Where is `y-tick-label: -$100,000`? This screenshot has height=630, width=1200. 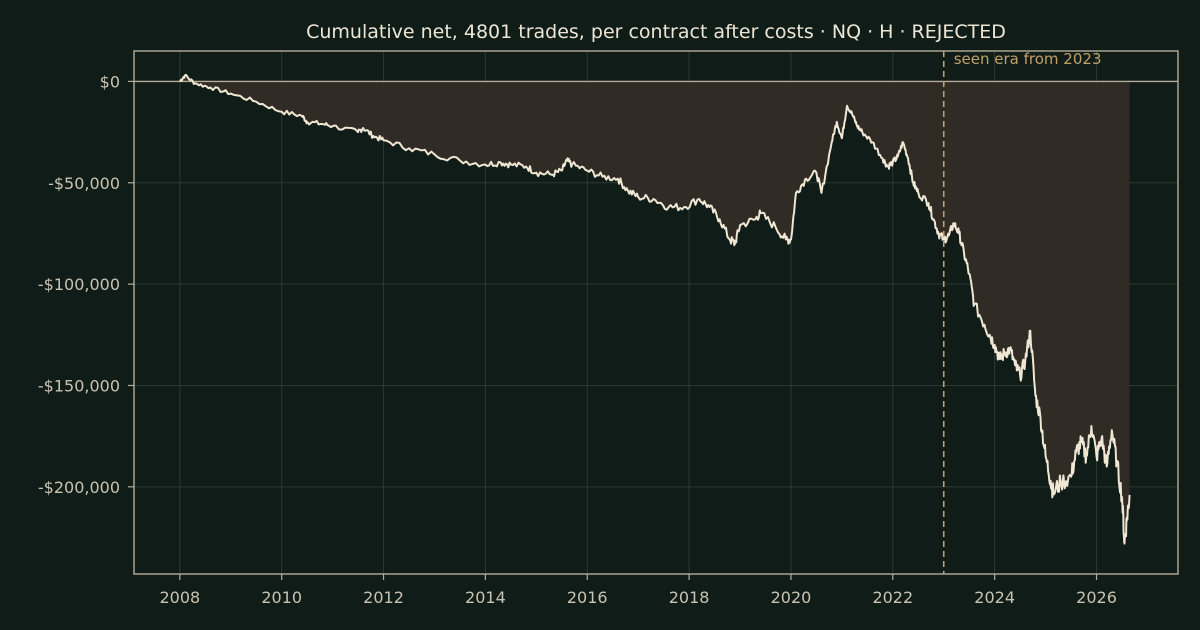
y-tick-label: -$100,000 is located at coordinates (79, 284).